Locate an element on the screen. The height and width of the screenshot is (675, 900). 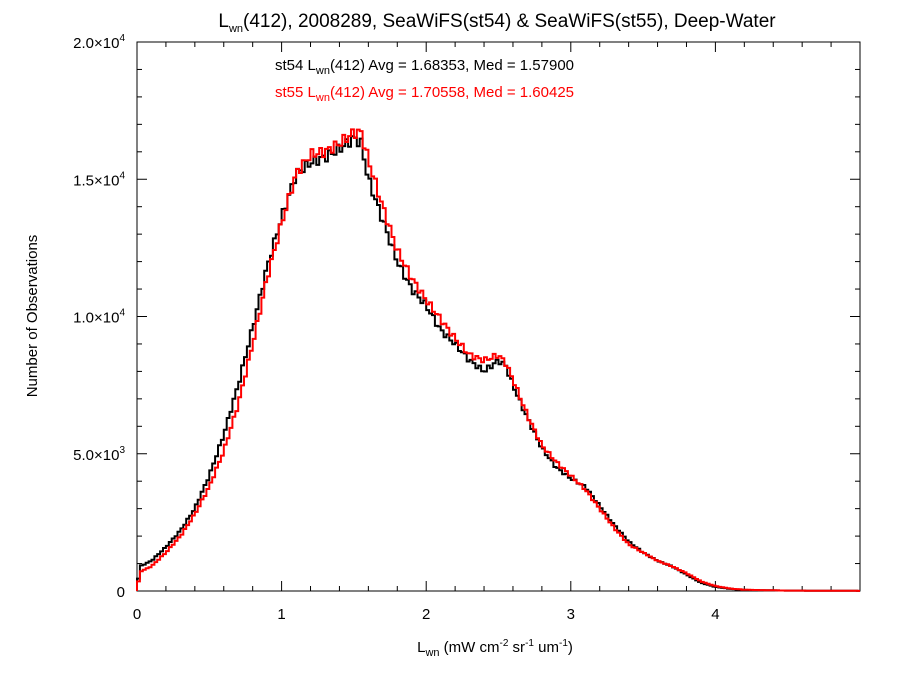
annotation-st55-pre: st55 L is located at coordinates (295, 92).